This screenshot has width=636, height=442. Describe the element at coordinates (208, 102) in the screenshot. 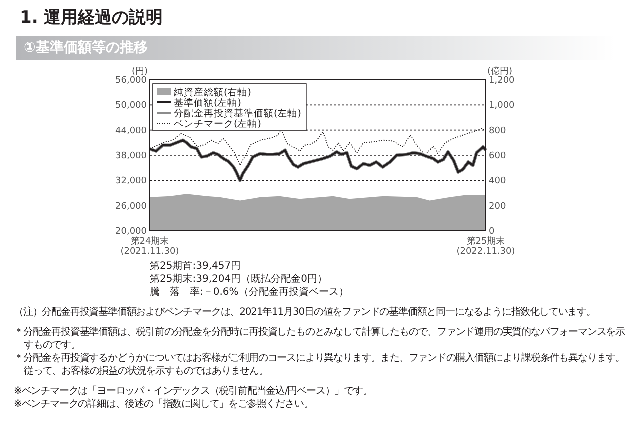

I see `legend-label: 基準価額(左軸)` at that location.